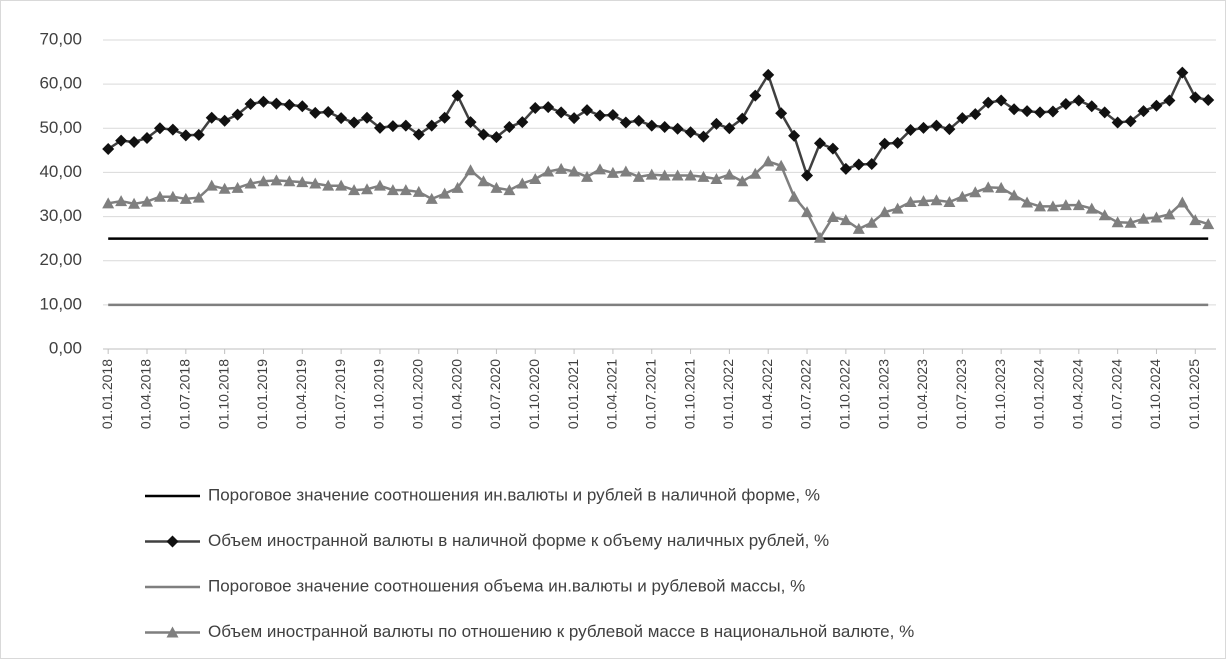 The height and width of the screenshot is (659, 1231). Describe the element at coordinates (806, 394) in the screenshot. I see `x-tick-label: 01.07.2022` at that location.